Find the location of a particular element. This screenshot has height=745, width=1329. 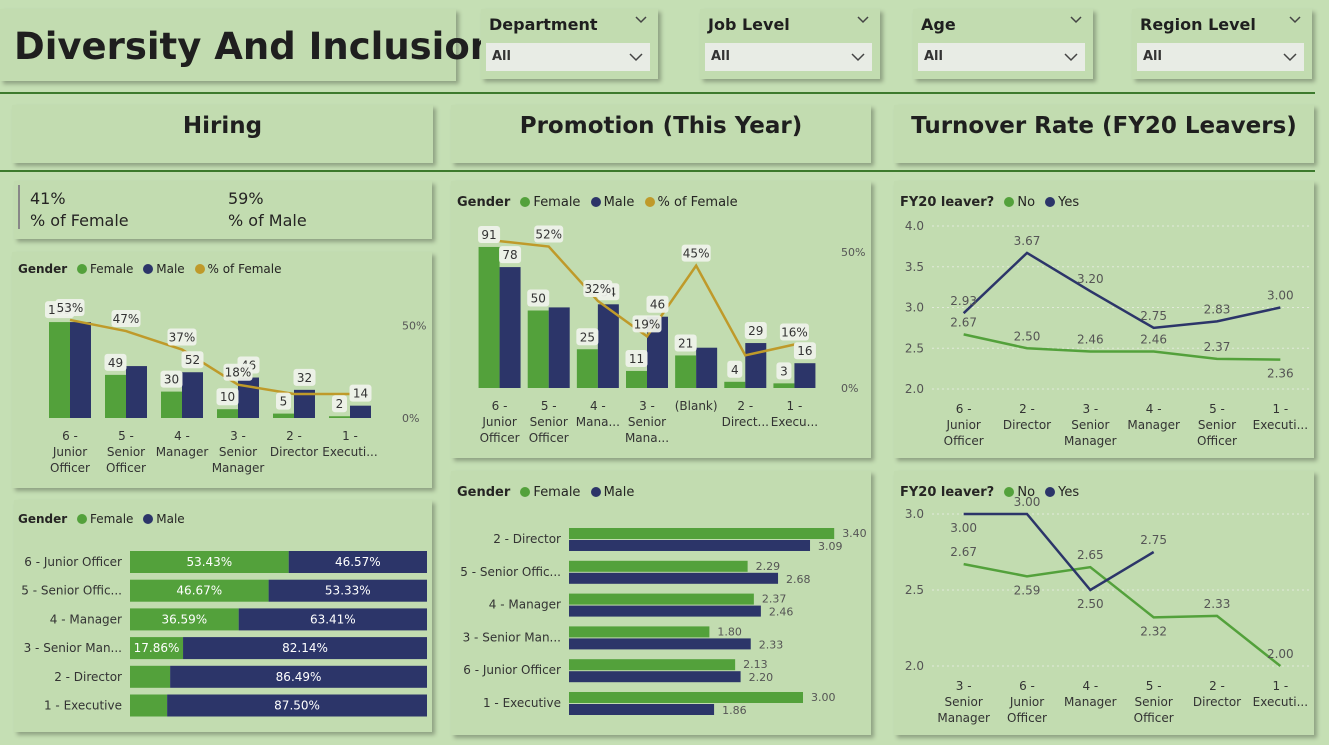

y2-tick: 50% is located at coordinates (414, 326).